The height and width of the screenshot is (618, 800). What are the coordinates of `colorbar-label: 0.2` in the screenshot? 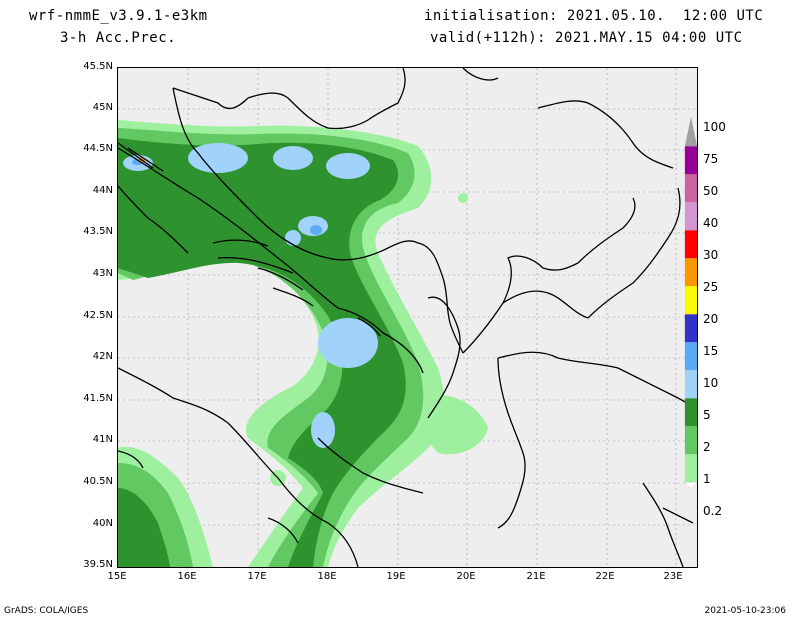 It's located at (713, 511).